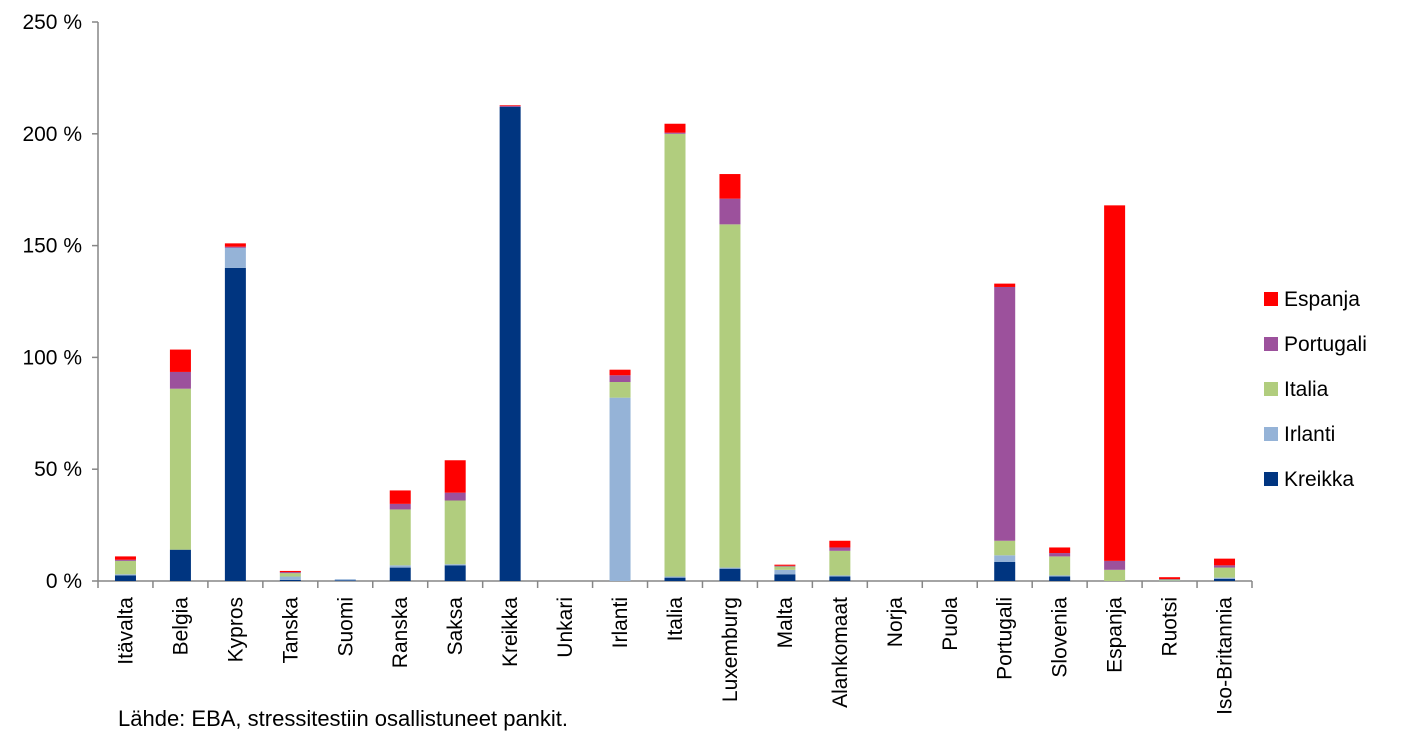 Image resolution: width=1422 pixels, height=744 pixels. Describe the element at coordinates (565, 627) in the screenshot. I see `x-tick-label: Unkari` at that location.